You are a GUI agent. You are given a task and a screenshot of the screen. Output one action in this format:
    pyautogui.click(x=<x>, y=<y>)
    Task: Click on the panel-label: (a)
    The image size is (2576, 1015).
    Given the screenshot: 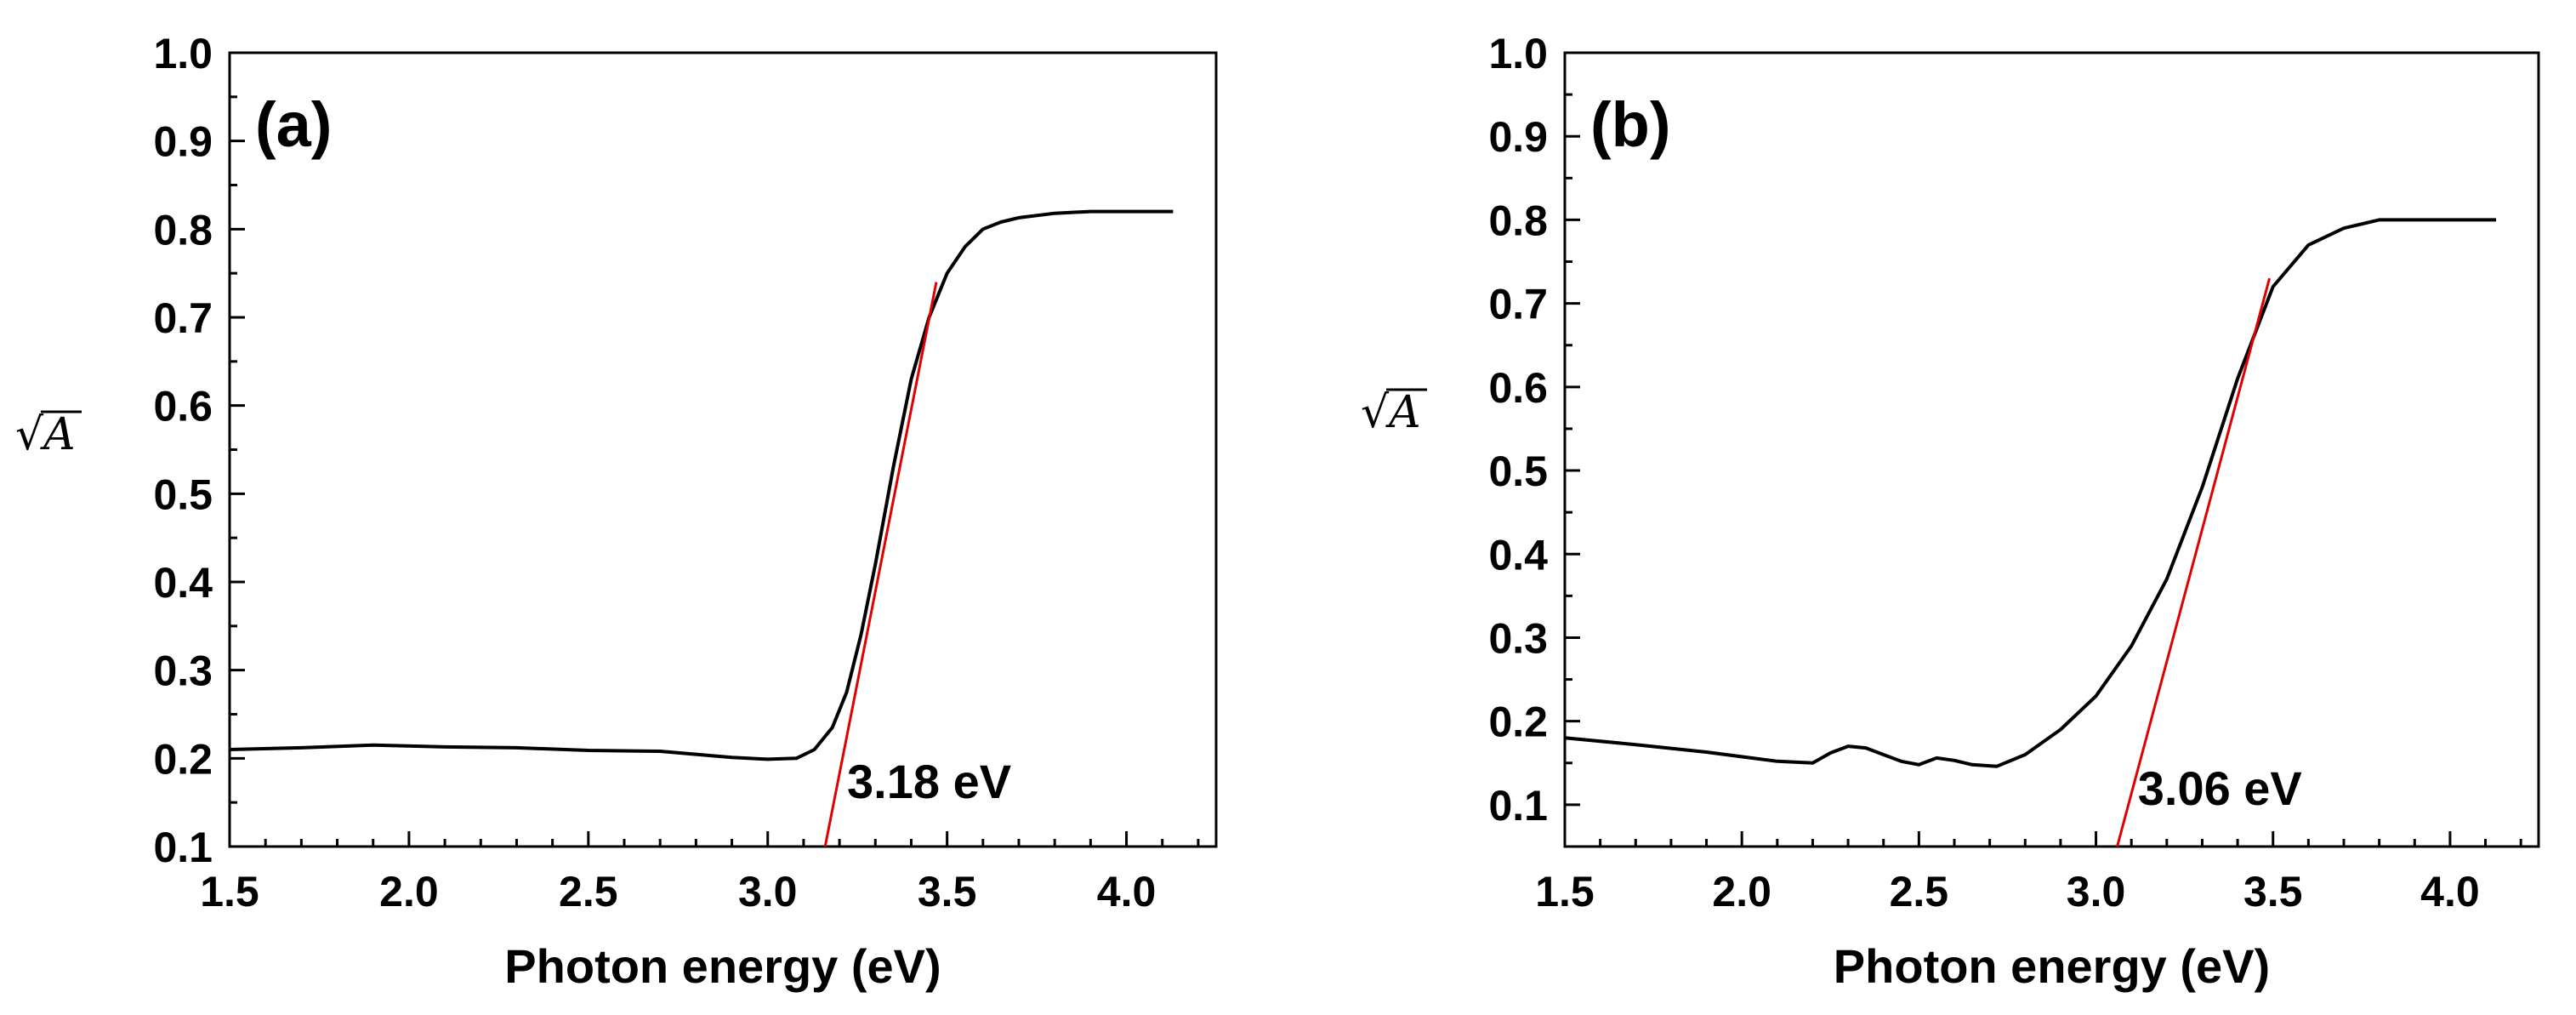 What is the action you would take?
    pyautogui.click(x=293, y=125)
    